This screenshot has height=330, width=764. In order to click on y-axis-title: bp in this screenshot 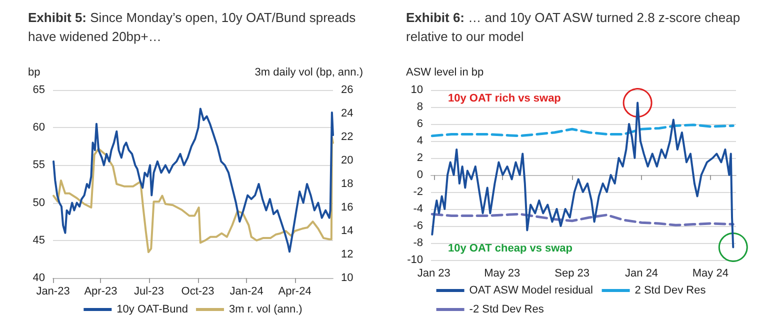, I will do `click(34, 72)`.